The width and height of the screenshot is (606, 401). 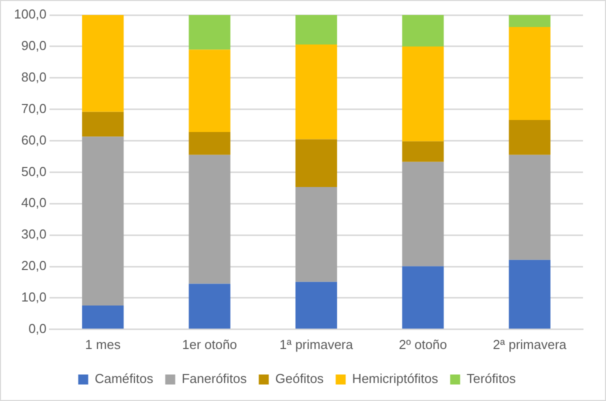 What do you see at coordinates (30, 14) in the screenshot?
I see `y-tick-label: 100,0` at bounding box center [30, 14].